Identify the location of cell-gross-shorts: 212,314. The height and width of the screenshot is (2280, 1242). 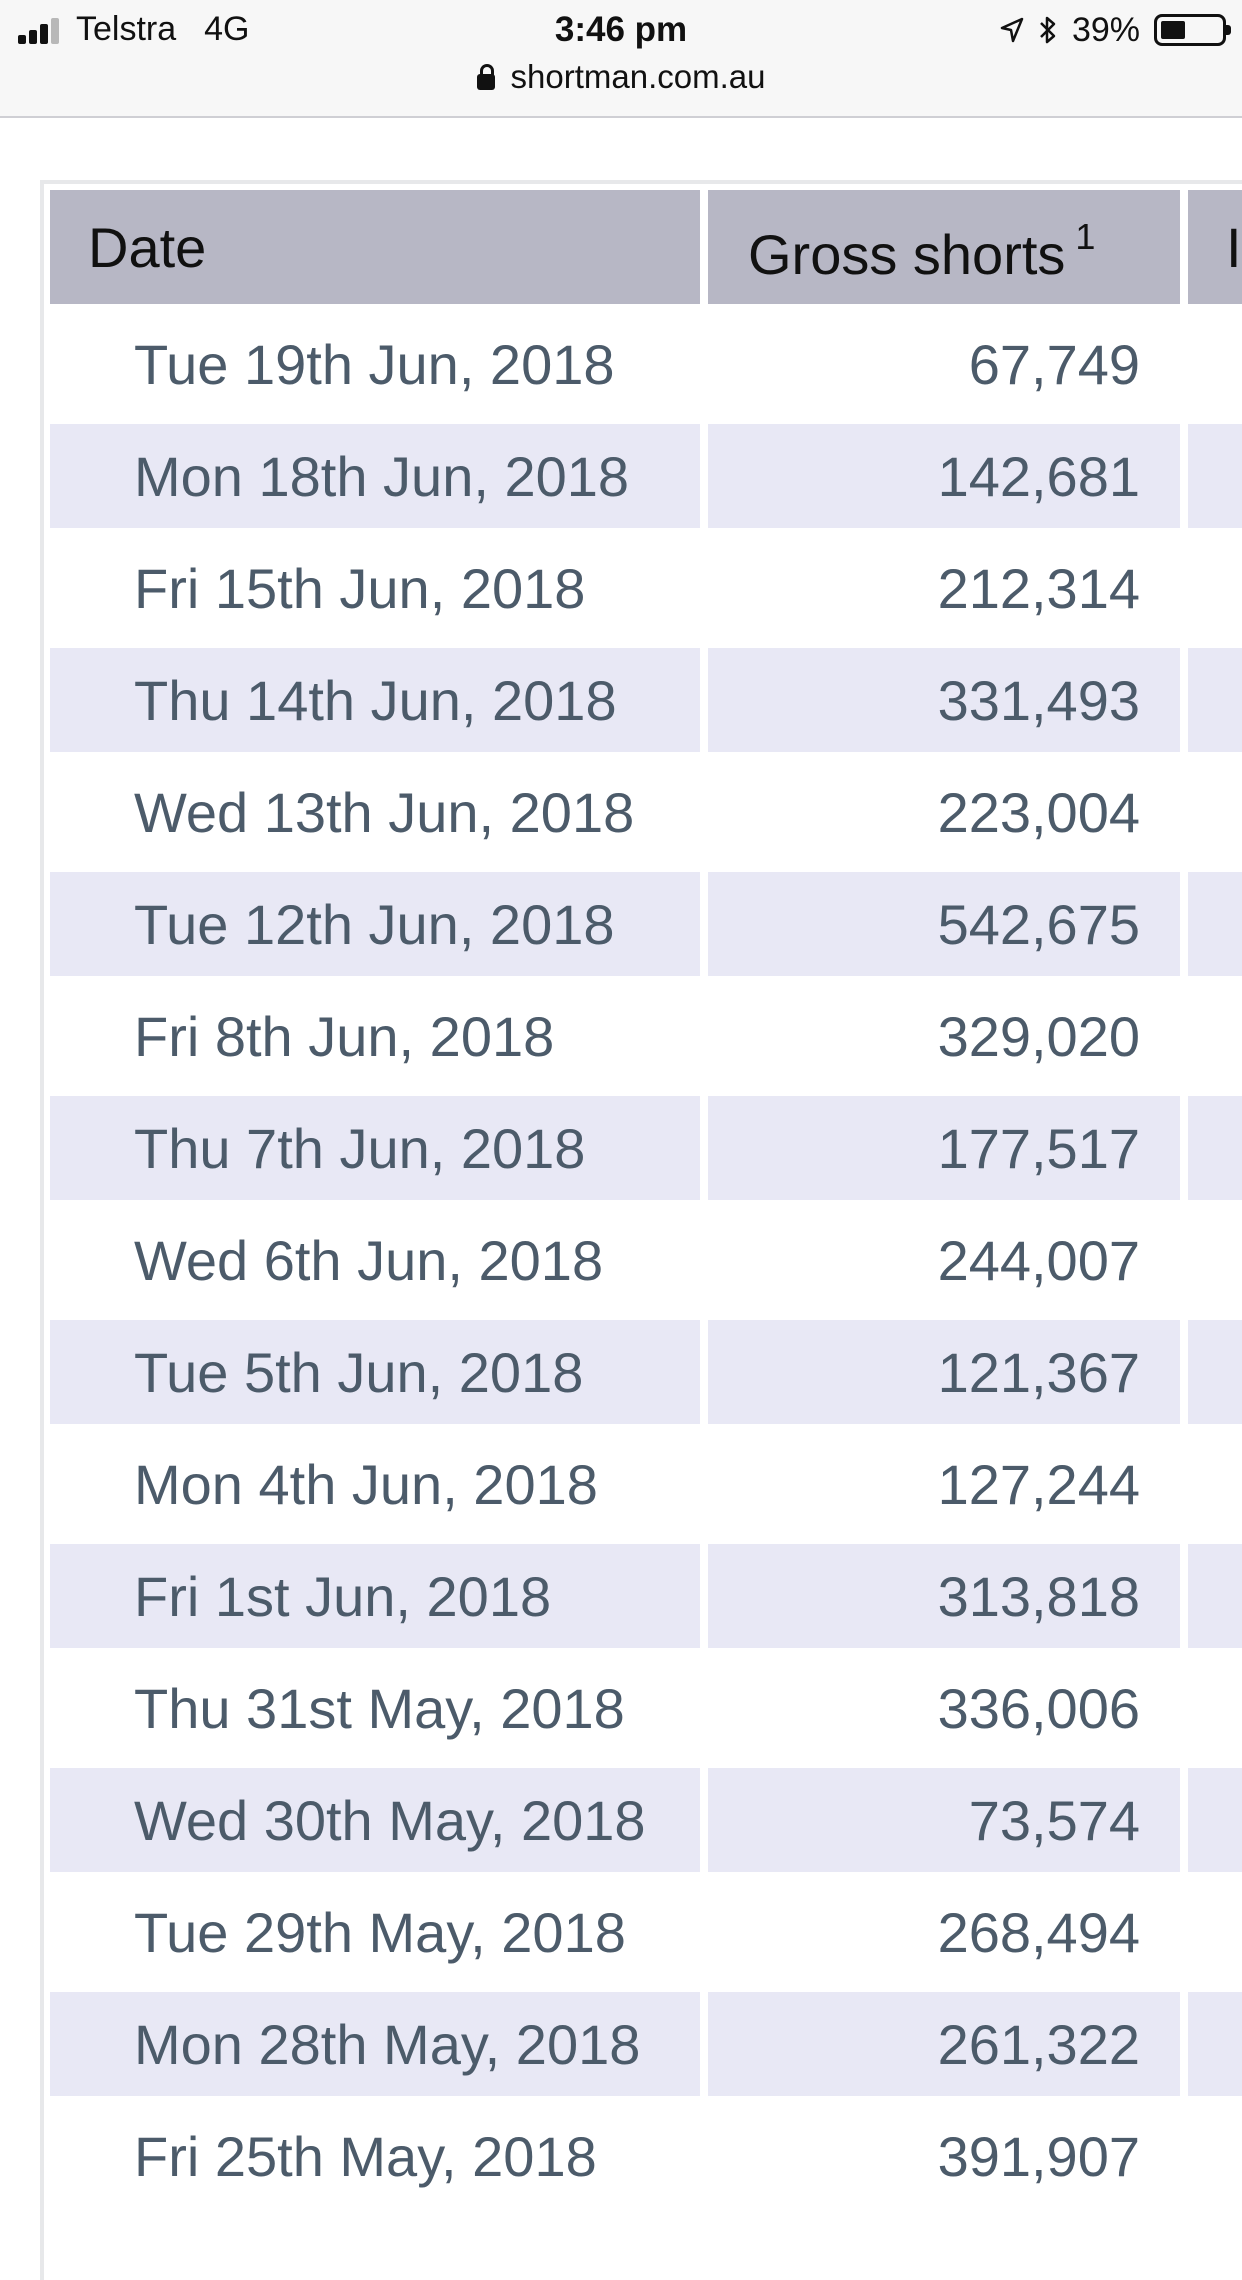
(944, 588).